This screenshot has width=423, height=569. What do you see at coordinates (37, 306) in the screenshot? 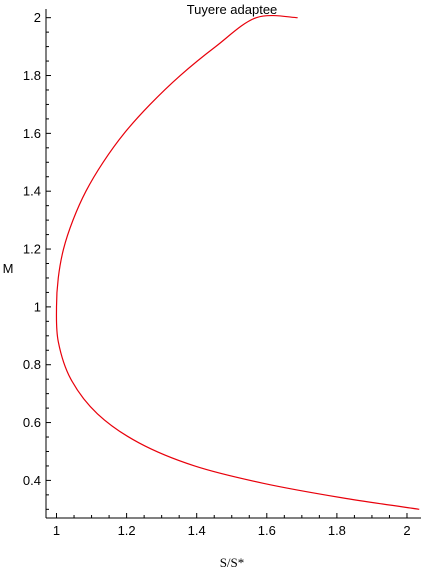
I see `y-tick-label: 1` at bounding box center [37, 306].